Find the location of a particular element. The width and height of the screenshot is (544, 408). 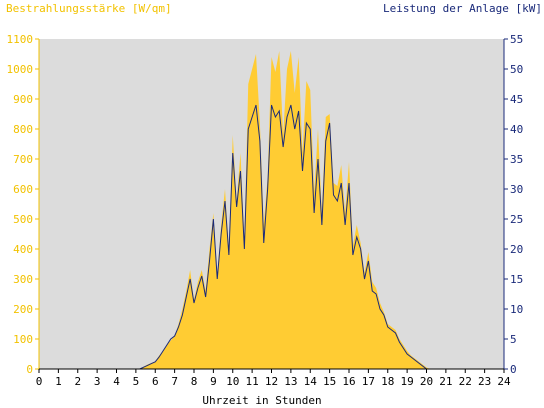

left-tick-label: 600 is located at coordinates (23, 189).